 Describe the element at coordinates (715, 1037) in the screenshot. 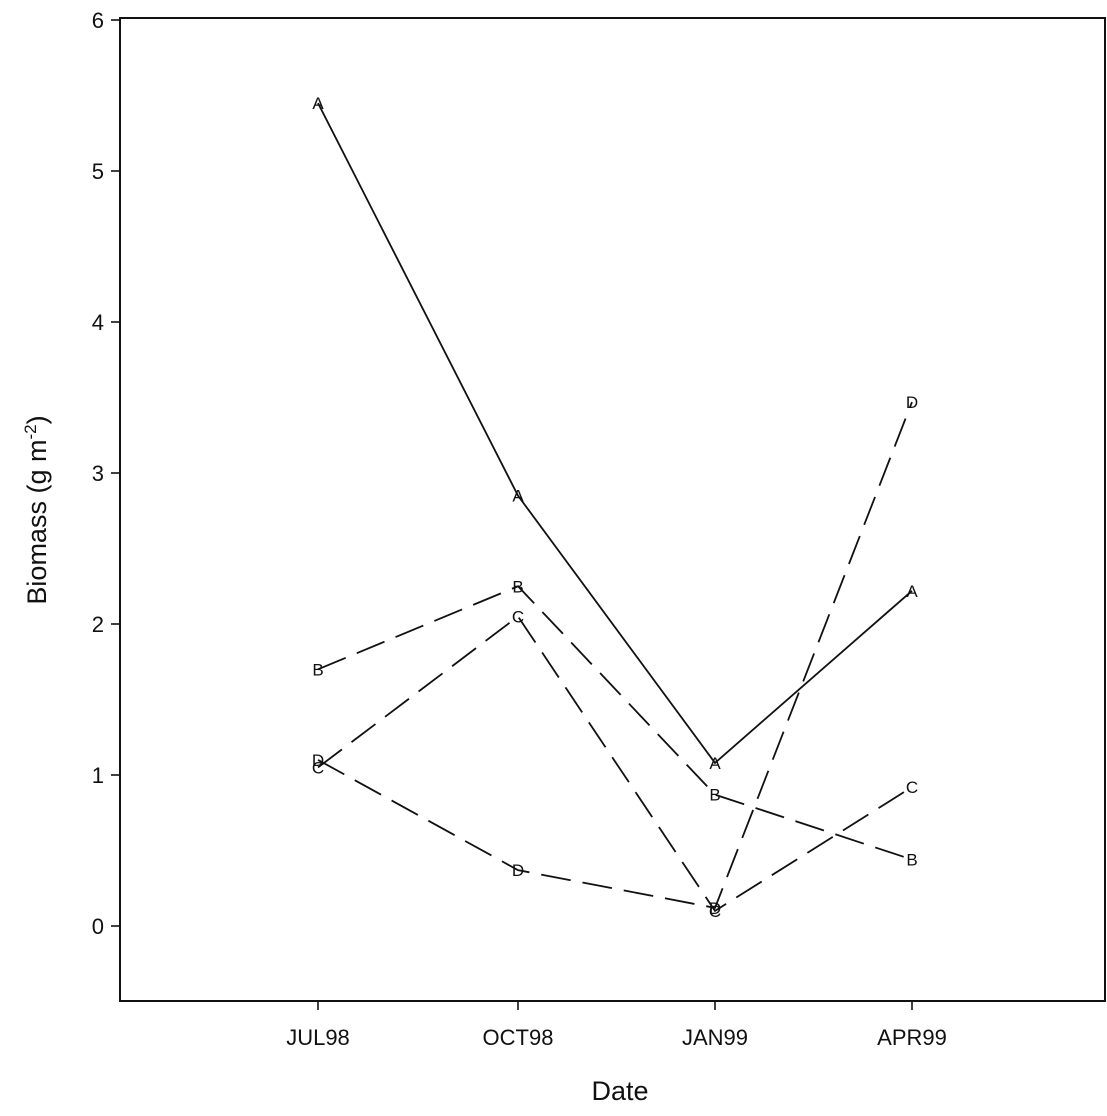

I see `x-tick-label: JAN99` at that location.